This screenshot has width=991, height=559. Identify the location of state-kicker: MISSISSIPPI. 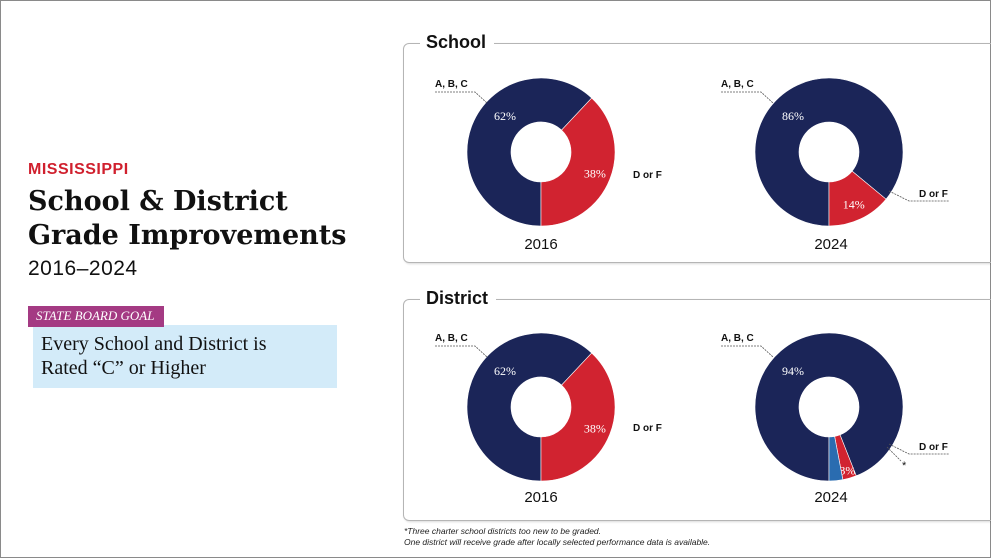
(78, 169).